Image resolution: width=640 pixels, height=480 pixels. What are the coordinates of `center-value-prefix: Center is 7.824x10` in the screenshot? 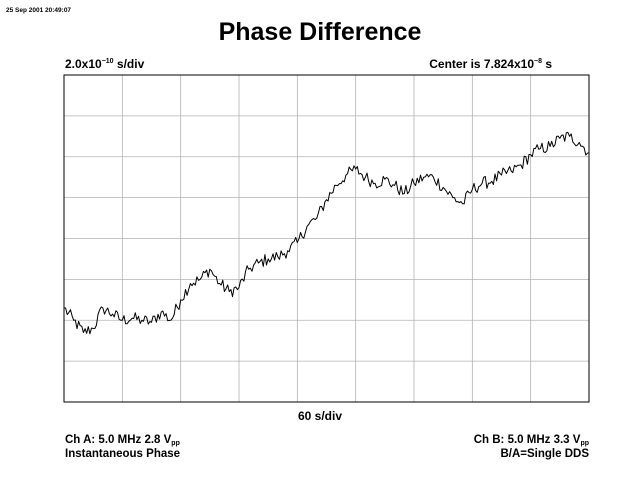 It's located at (481, 64).